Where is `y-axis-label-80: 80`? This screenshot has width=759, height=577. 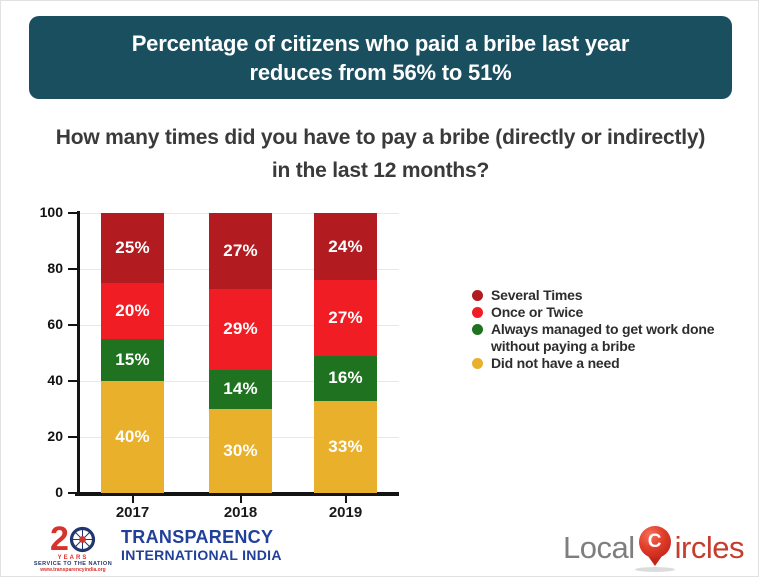 y-axis-label-80: 80 is located at coordinates (55, 268).